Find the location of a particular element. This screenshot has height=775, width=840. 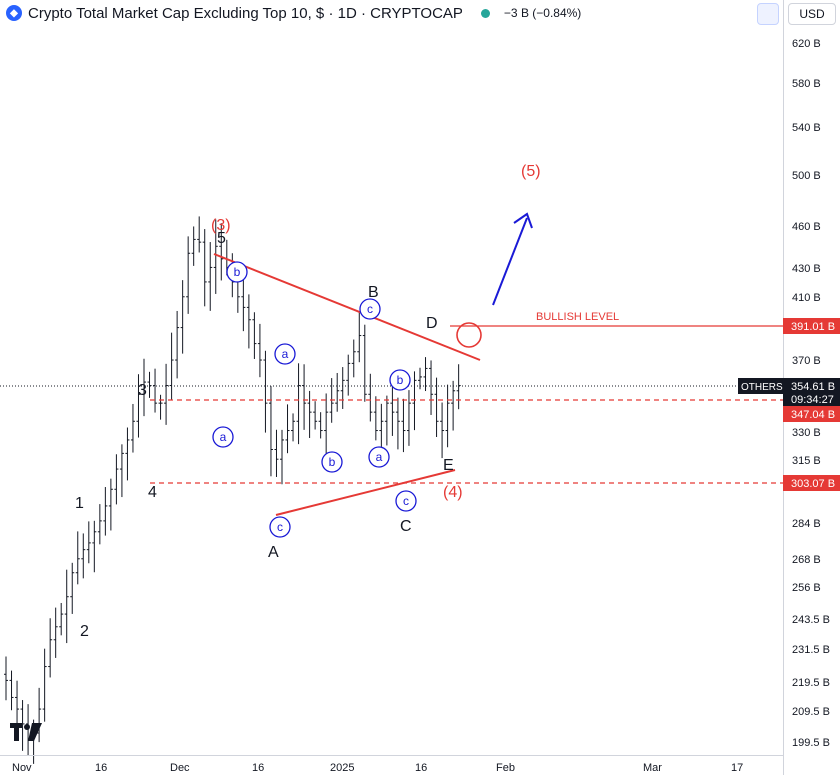

y-tick: 540 B is located at coordinates (806, 128).